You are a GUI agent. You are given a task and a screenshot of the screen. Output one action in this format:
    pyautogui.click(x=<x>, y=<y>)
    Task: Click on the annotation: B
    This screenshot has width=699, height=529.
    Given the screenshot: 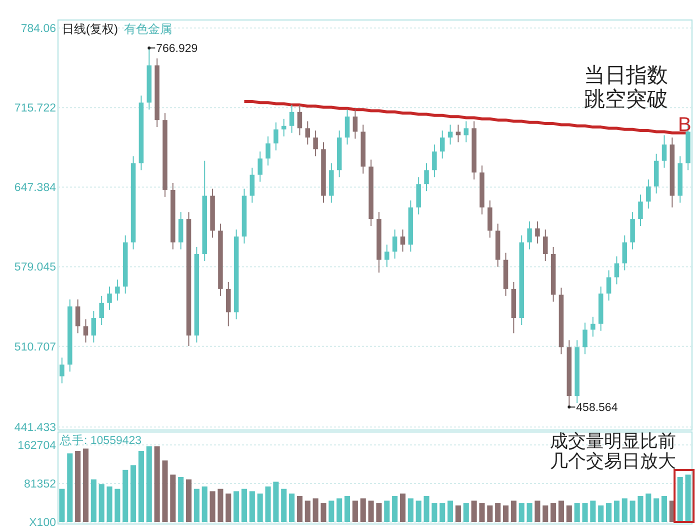 What is the action you would take?
    pyautogui.click(x=685, y=125)
    